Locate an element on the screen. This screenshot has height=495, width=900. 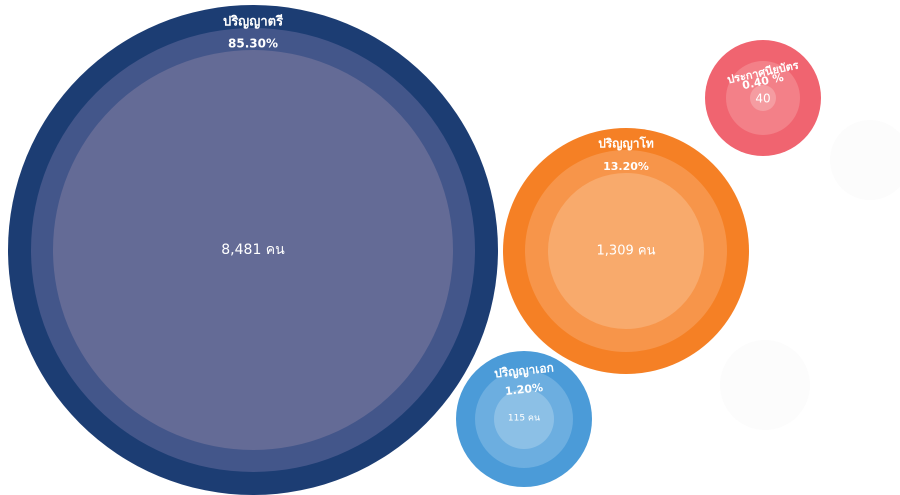
bubble-category-label: ปริญญาเอก is located at coordinates (523, 370).